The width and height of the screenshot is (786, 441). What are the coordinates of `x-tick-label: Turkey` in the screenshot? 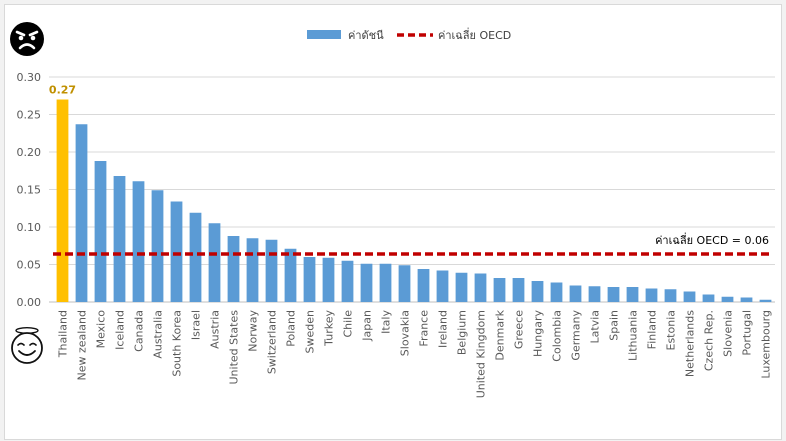 It's located at (329, 328).